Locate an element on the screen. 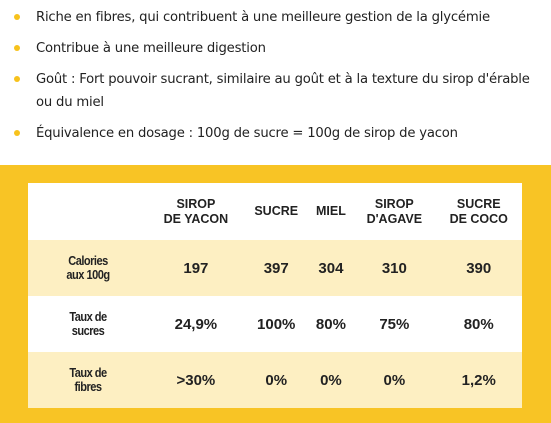 The image size is (551, 423). label-line: Calories is located at coordinates (88, 260).